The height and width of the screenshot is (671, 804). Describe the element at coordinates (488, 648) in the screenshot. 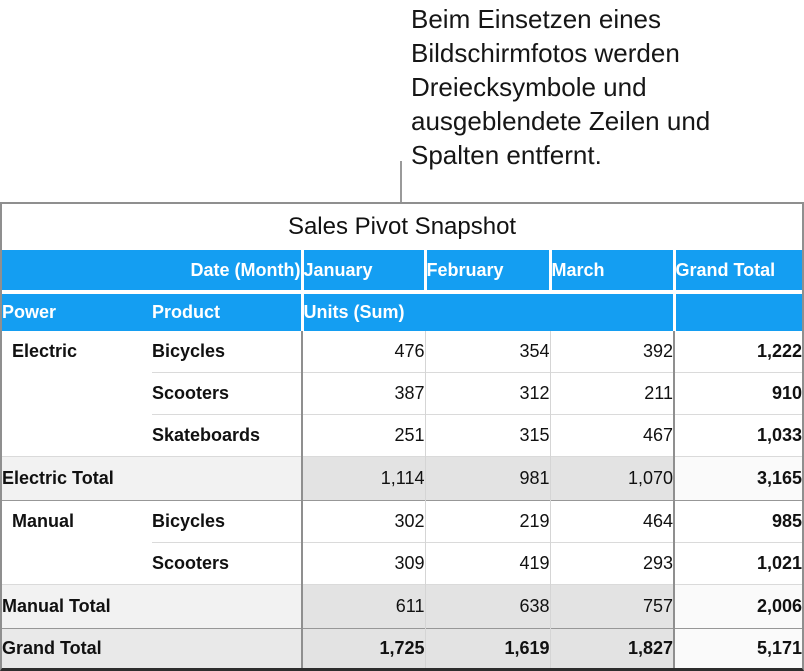

I see `grand-total-value: 1,619` at that location.